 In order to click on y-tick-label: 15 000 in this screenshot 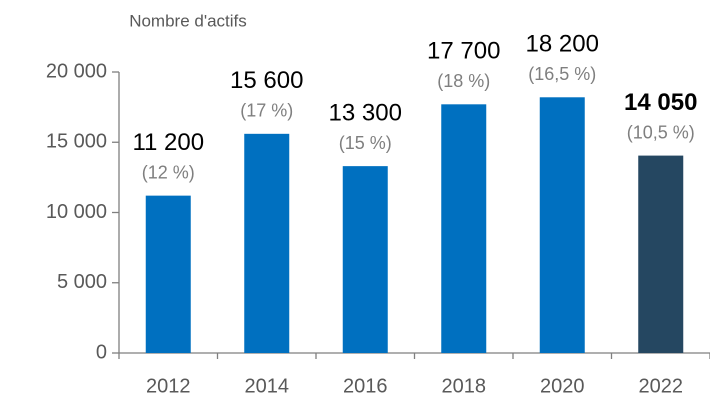, I will do `click(76, 142)`.